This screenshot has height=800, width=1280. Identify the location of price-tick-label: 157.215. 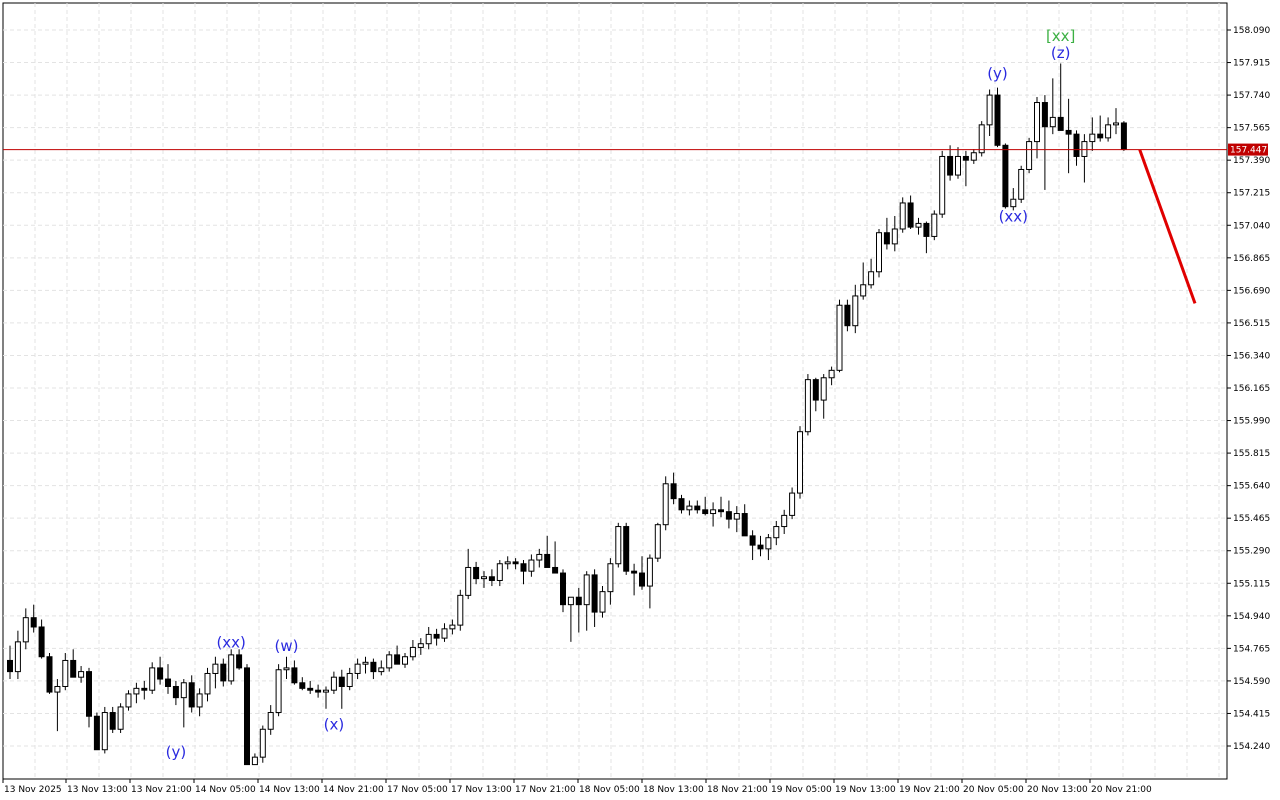
(1251, 194).